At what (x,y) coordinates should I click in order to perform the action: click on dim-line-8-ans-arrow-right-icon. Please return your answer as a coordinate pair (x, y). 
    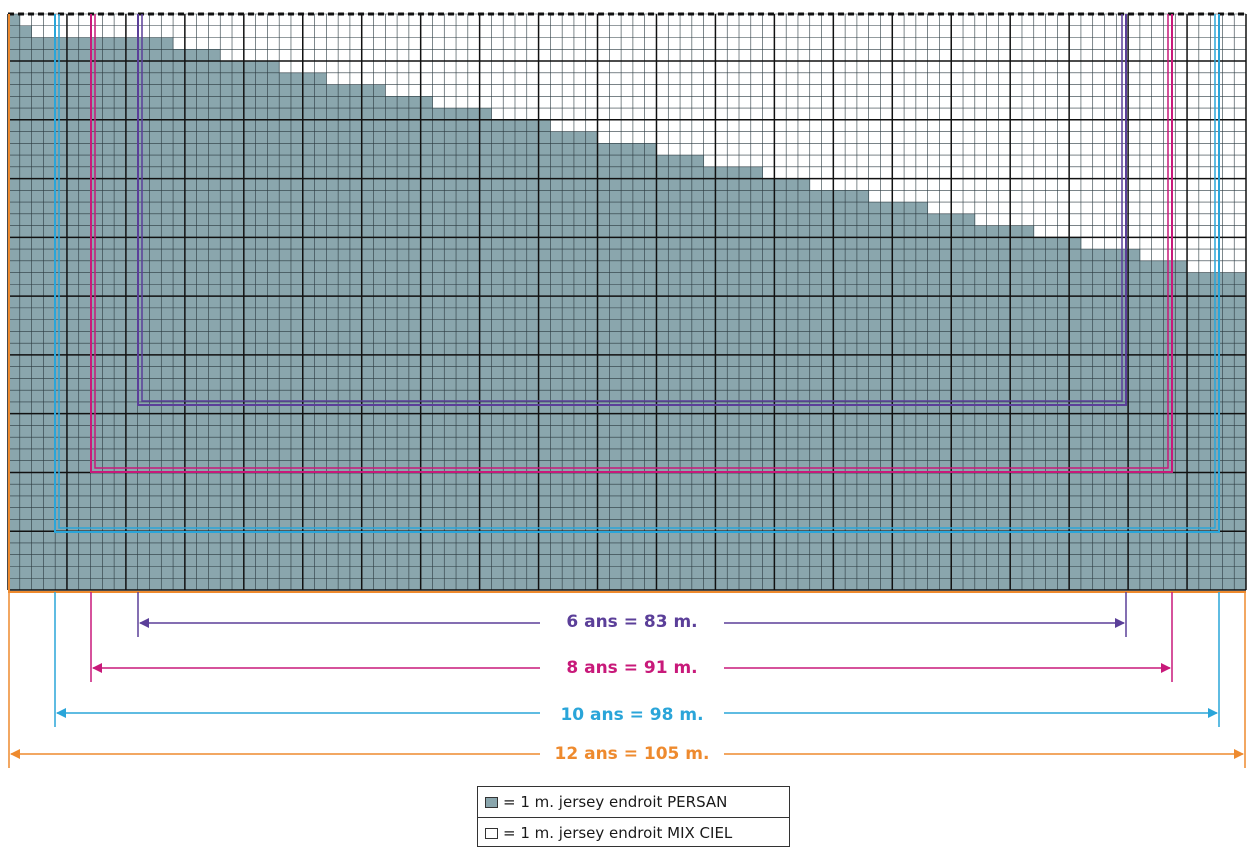
    Looking at the image, I should click on (1166, 668).